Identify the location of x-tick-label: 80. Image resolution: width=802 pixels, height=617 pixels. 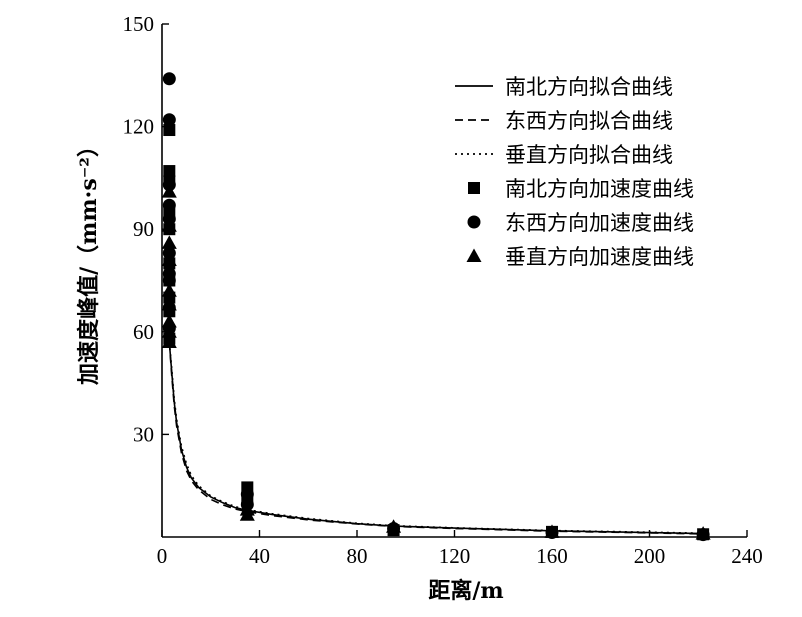
(357, 556).